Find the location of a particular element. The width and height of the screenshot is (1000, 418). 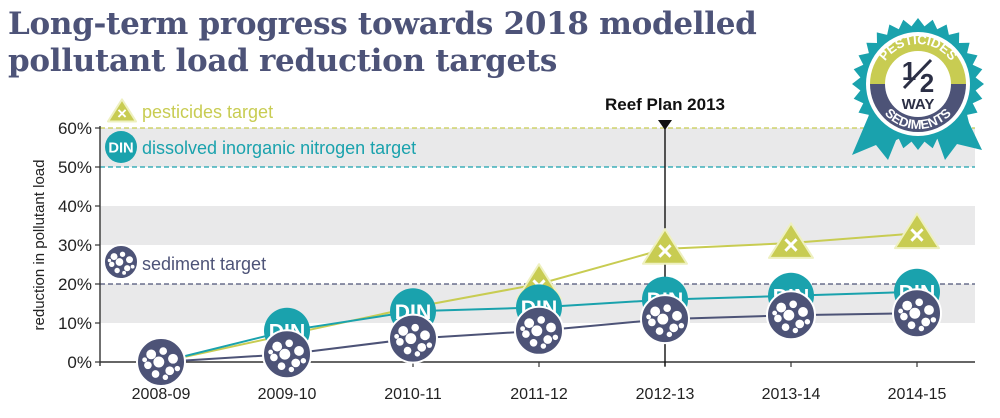

din-marker is located at coordinates (121, 147).